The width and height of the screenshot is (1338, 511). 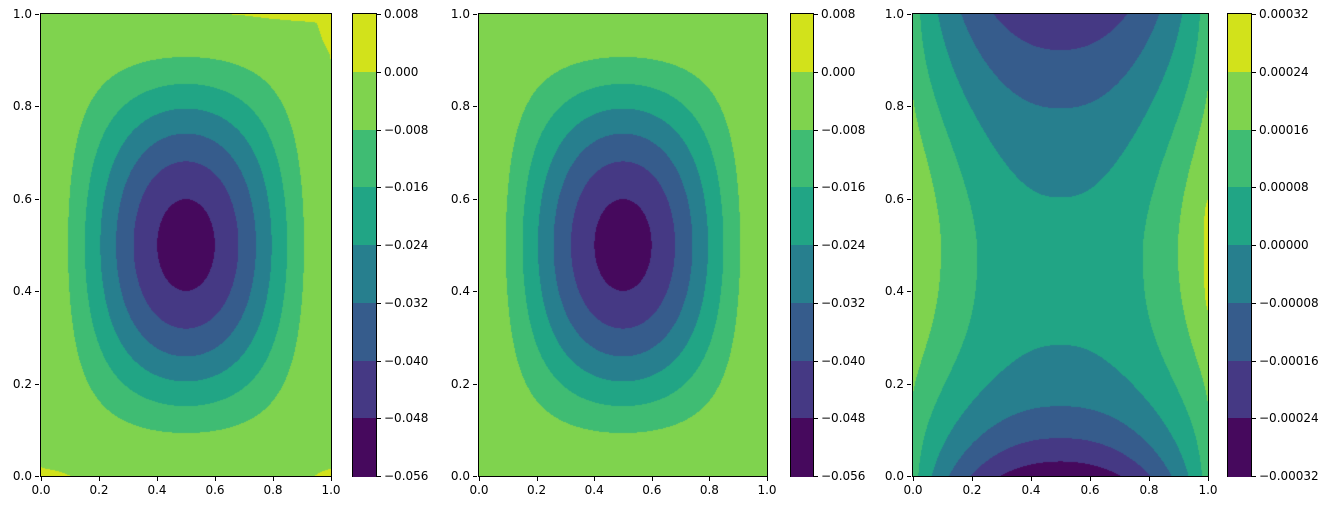 I want to click on tick-label-cb1-3: −0.016, so click(x=406, y=187).